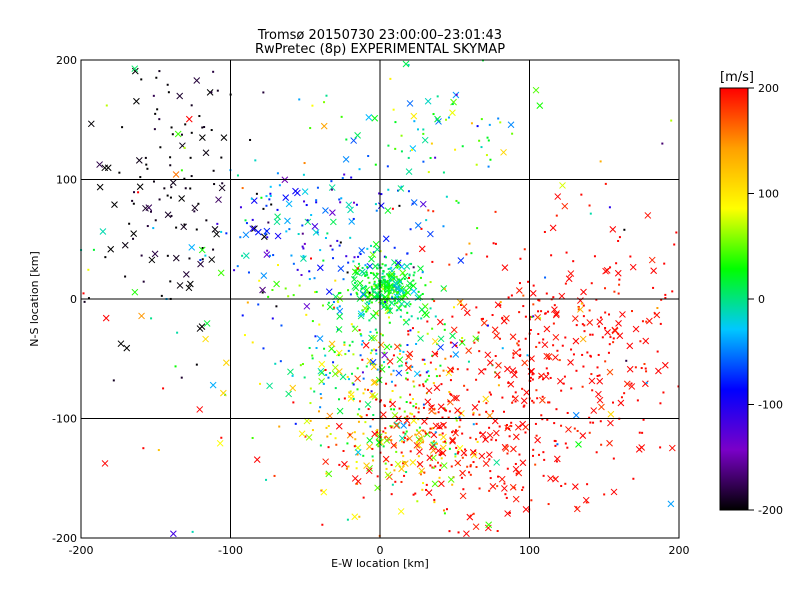  I want to click on x-tick-label: 200, so click(679, 550).